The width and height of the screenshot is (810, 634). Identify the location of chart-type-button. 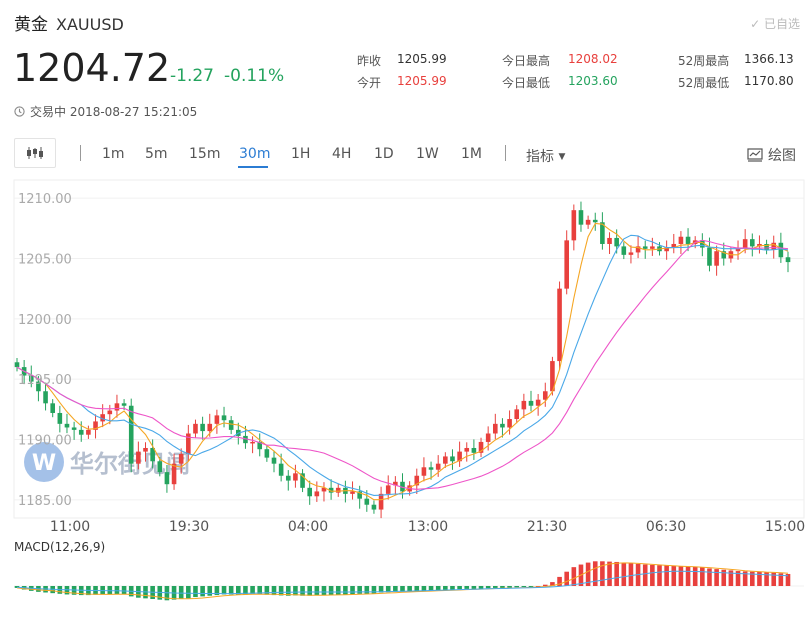
(35, 153).